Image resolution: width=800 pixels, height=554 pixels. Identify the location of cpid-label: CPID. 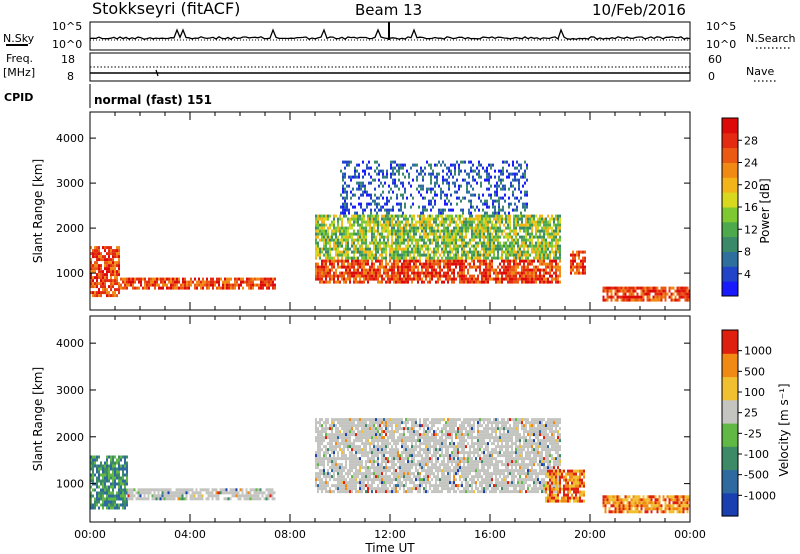
(18, 97).